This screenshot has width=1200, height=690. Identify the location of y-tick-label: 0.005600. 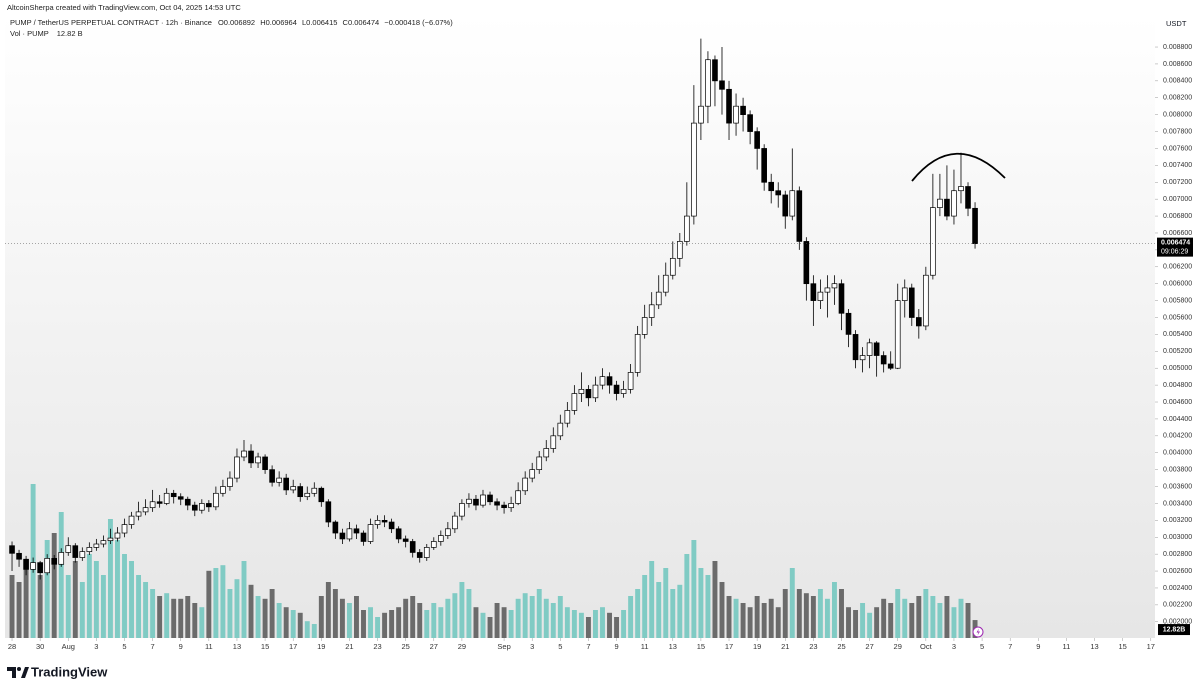
(1177, 317).